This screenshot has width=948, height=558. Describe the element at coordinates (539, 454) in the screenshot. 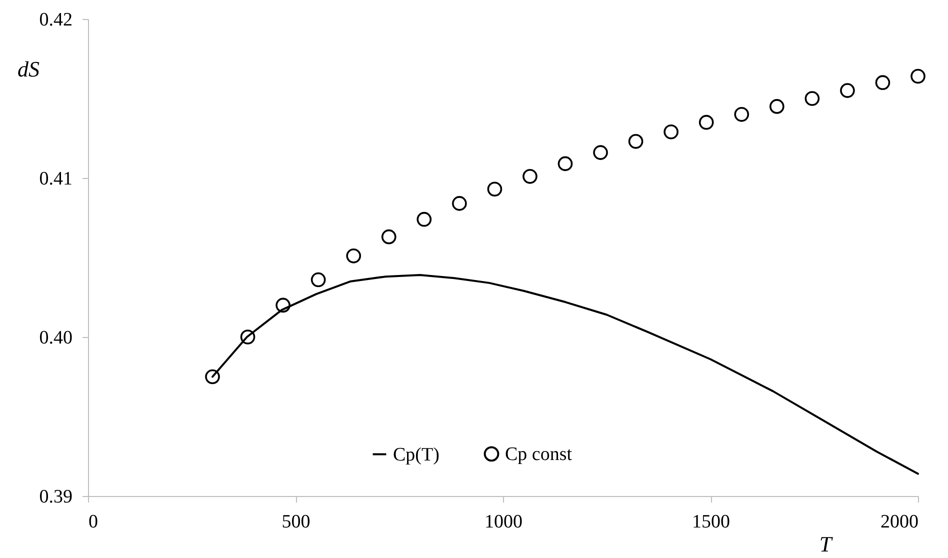

I see `legend-label: Cp const` at that location.